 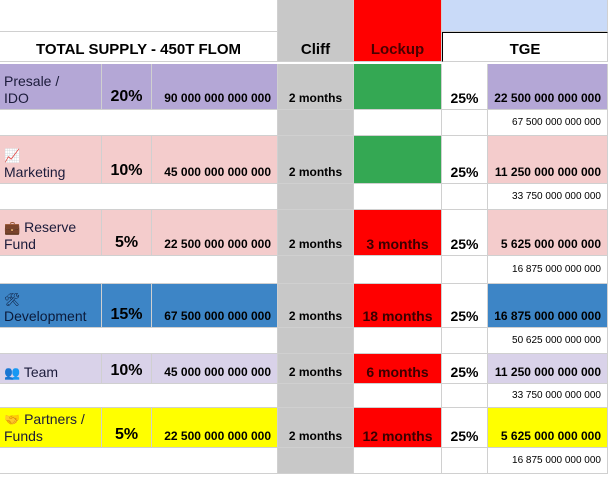 What do you see at coordinates (50, 227) in the screenshot?
I see `row-name-line1: 💼 Reserve` at bounding box center [50, 227].